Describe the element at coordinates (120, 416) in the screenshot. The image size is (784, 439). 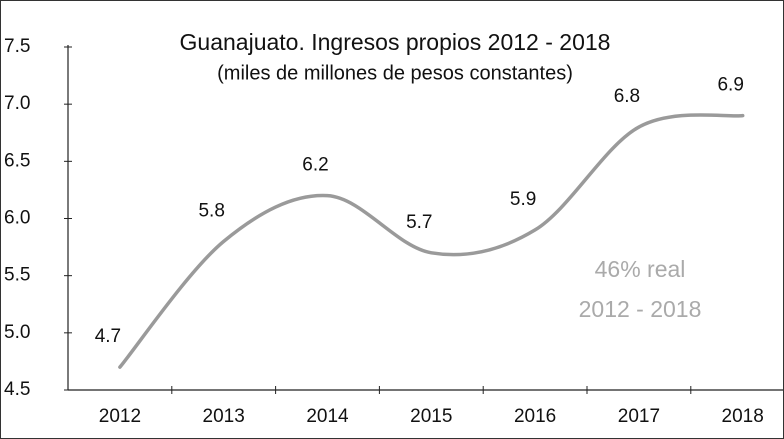
I see `x-tick-label: 2012` at that location.